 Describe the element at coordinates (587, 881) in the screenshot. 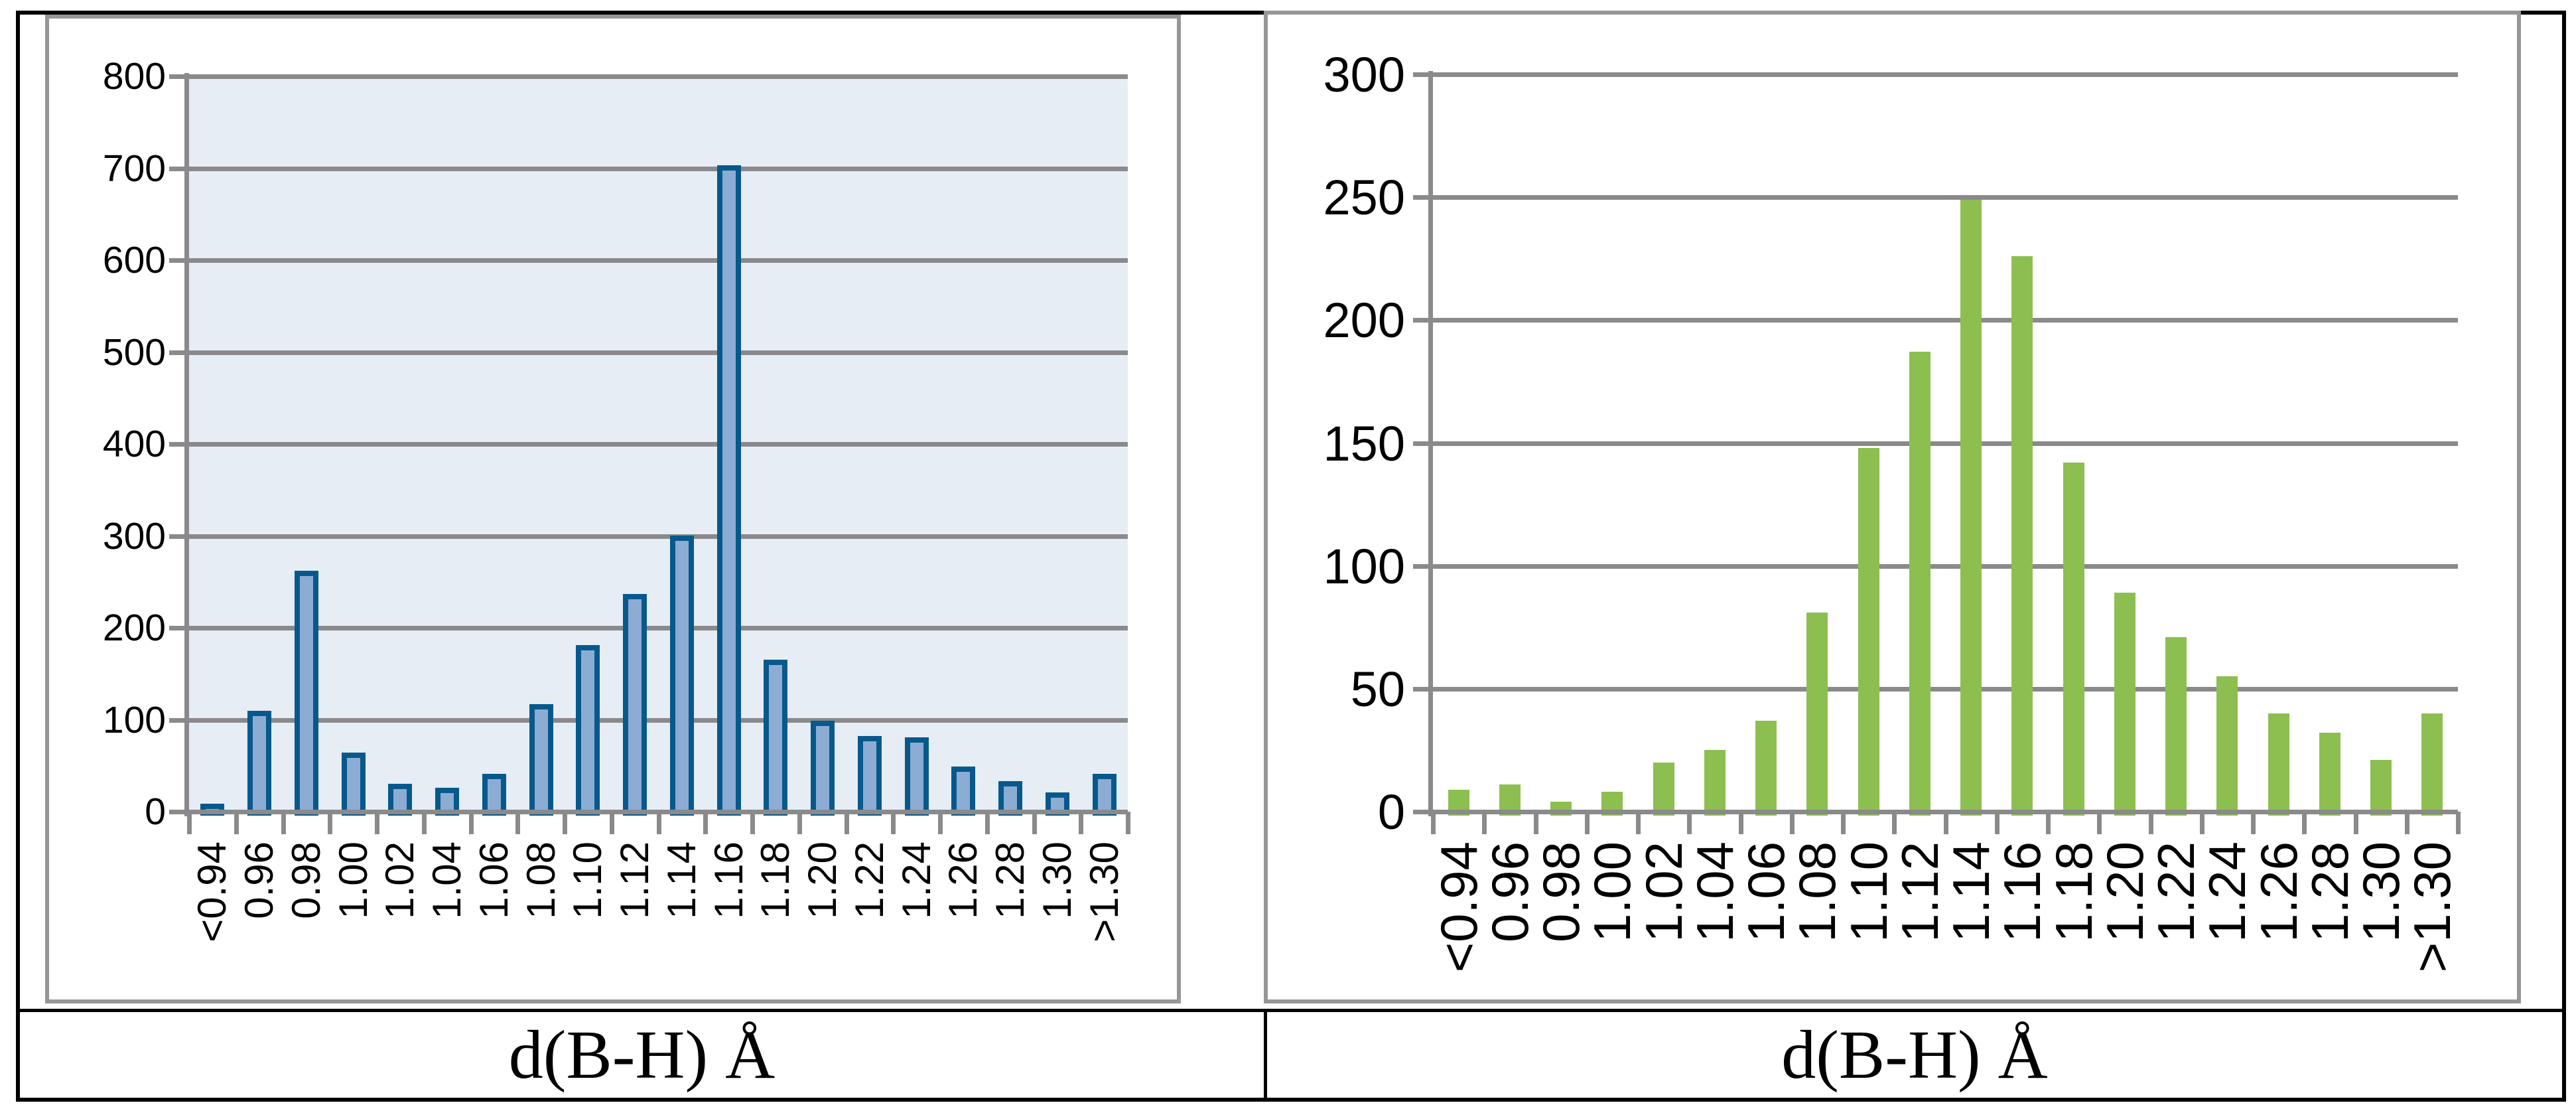

I see `x-tick-label: 1.10` at that location.